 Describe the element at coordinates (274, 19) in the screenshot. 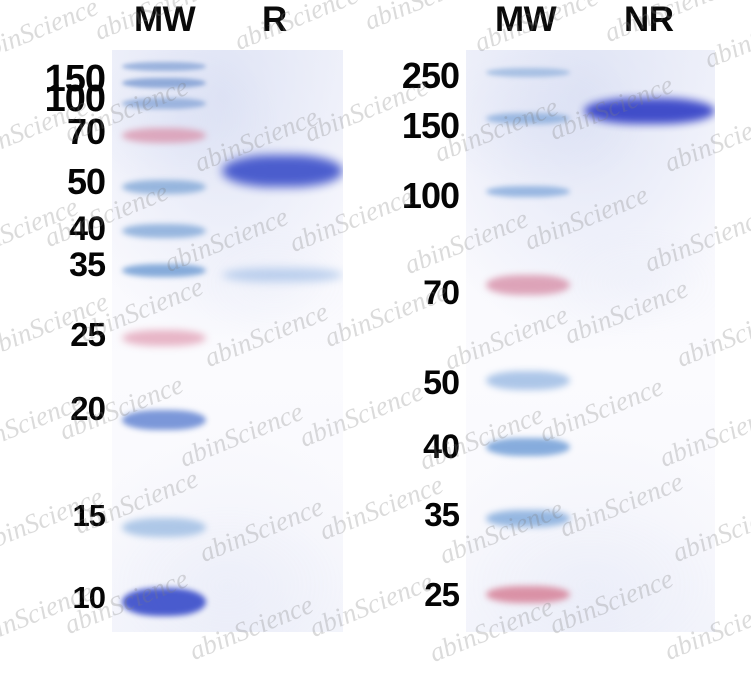

I see `lane-header-r: R` at that location.